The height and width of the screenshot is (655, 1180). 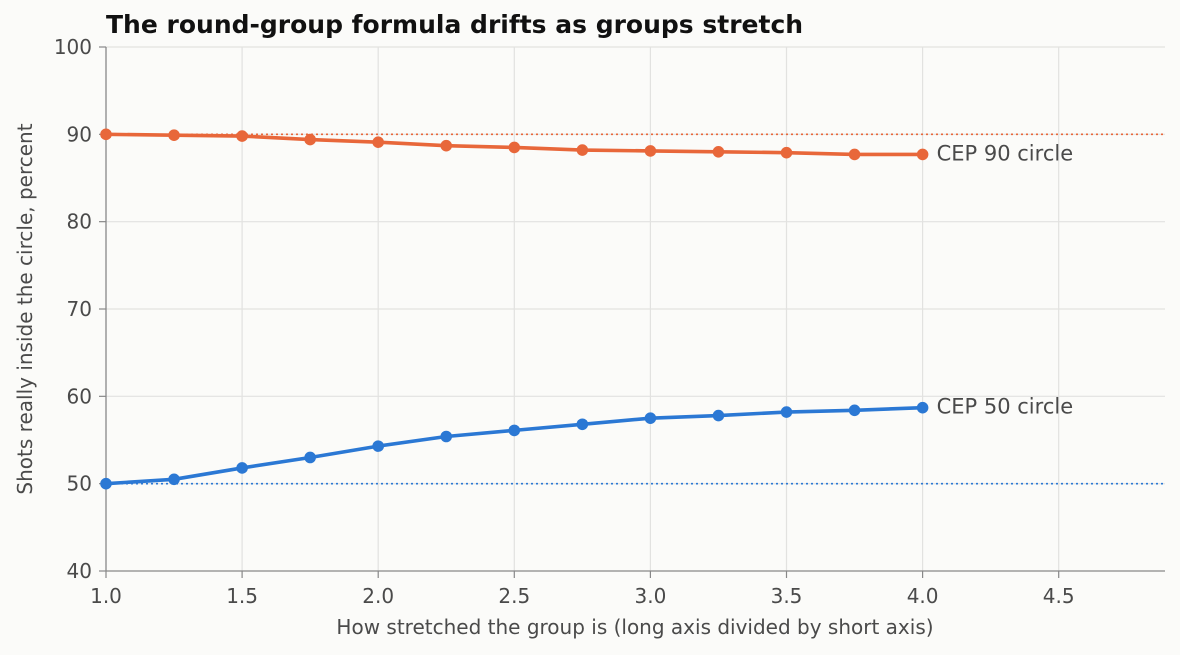 I want to click on y-ticks: 40 50 60 70 80 90 100, so click(x=80, y=309).